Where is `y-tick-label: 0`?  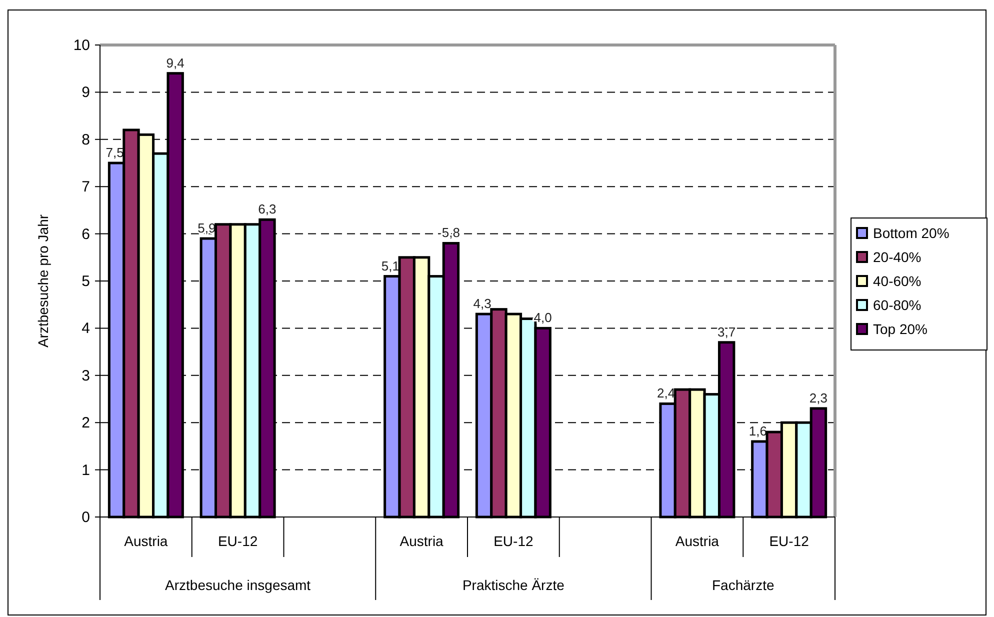
y-tick-label: 0 is located at coordinates (86, 517).